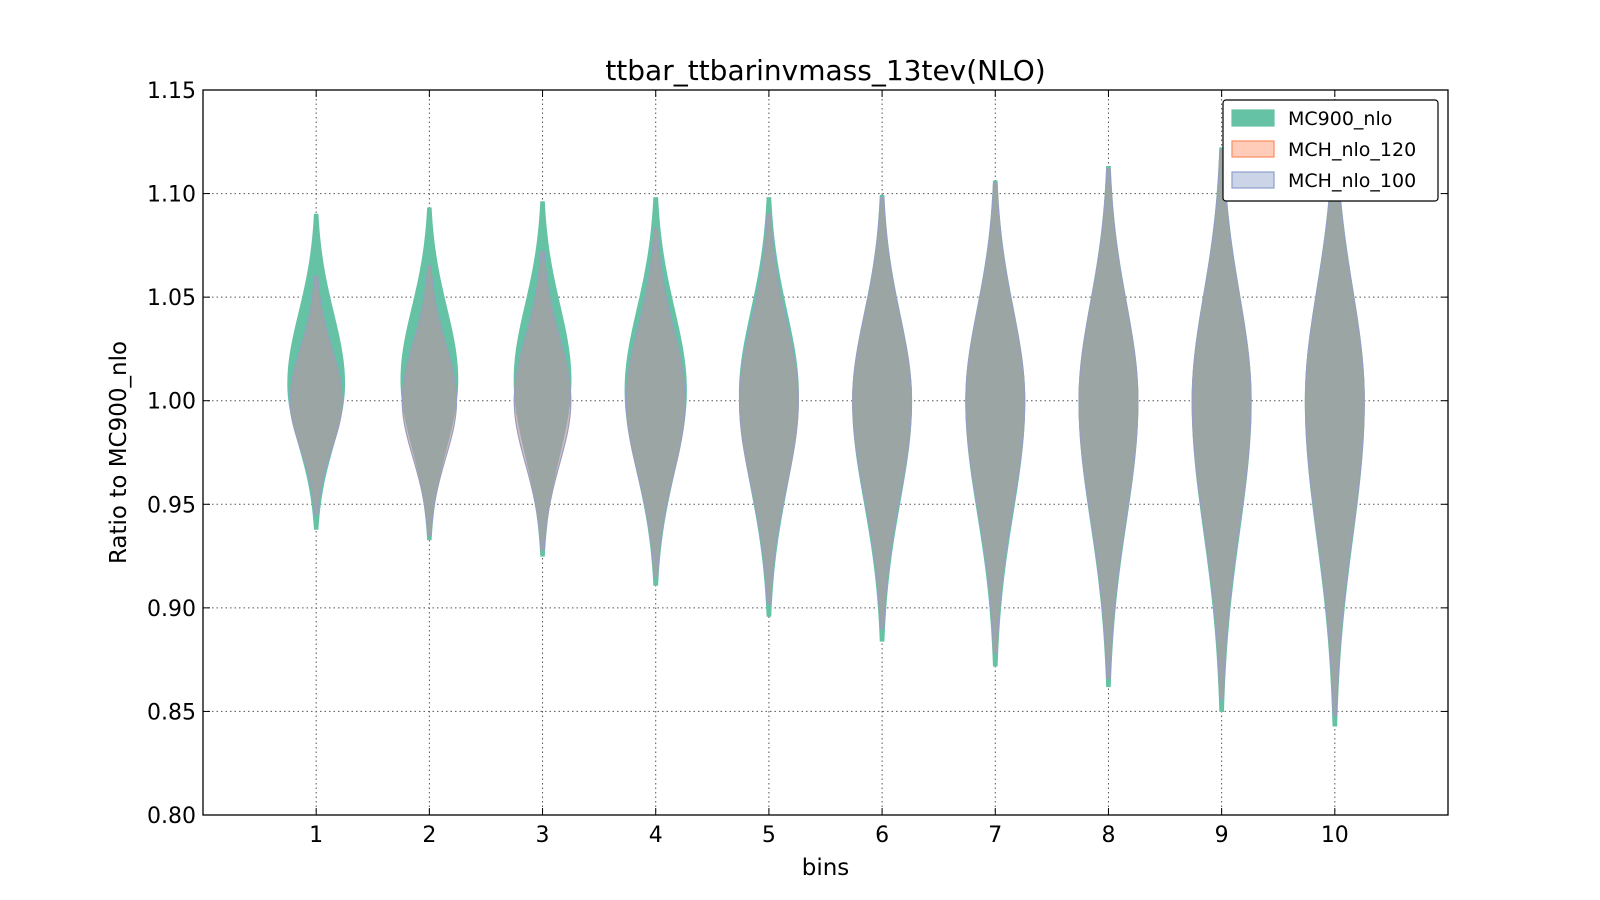 The image size is (1600, 900). I want to click on y-tick-label: 0.90, so click(171, 609).